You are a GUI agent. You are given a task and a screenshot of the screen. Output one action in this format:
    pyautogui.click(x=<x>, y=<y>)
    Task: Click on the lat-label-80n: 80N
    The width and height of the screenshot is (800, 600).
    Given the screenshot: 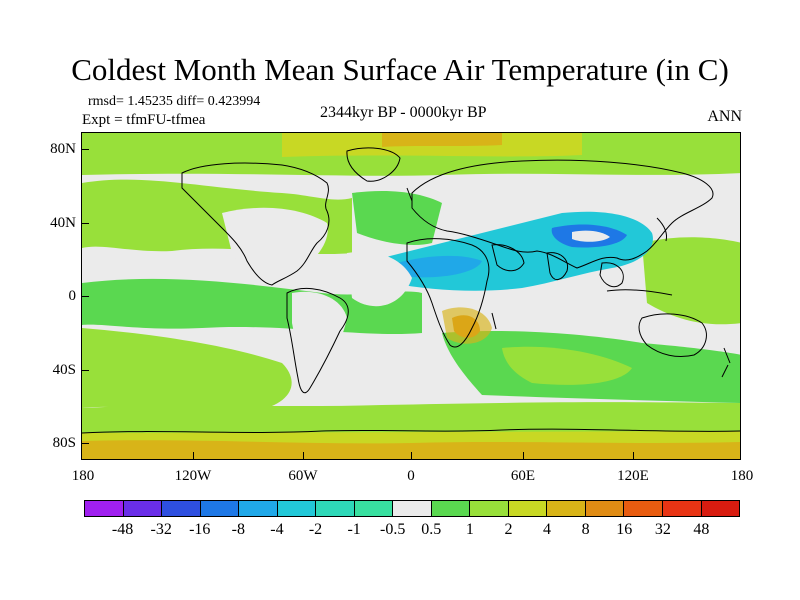 What is the action you would take?
    pyautogui.click(x=63, y=149)
    